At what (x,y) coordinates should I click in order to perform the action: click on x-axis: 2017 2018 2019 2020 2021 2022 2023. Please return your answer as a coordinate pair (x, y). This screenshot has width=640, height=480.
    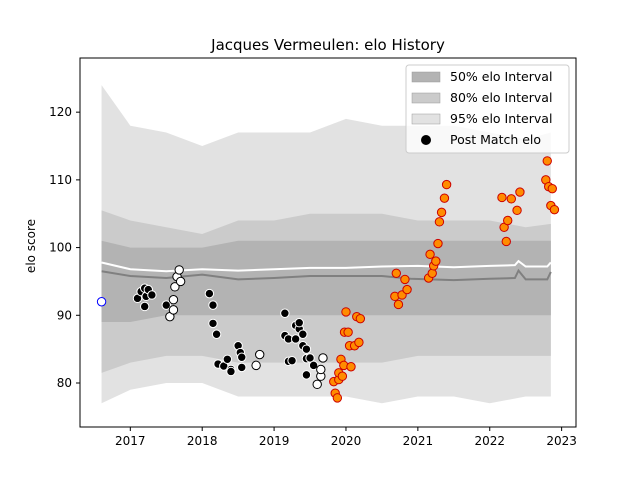
    Looking at the image, I should click on (346, 437).